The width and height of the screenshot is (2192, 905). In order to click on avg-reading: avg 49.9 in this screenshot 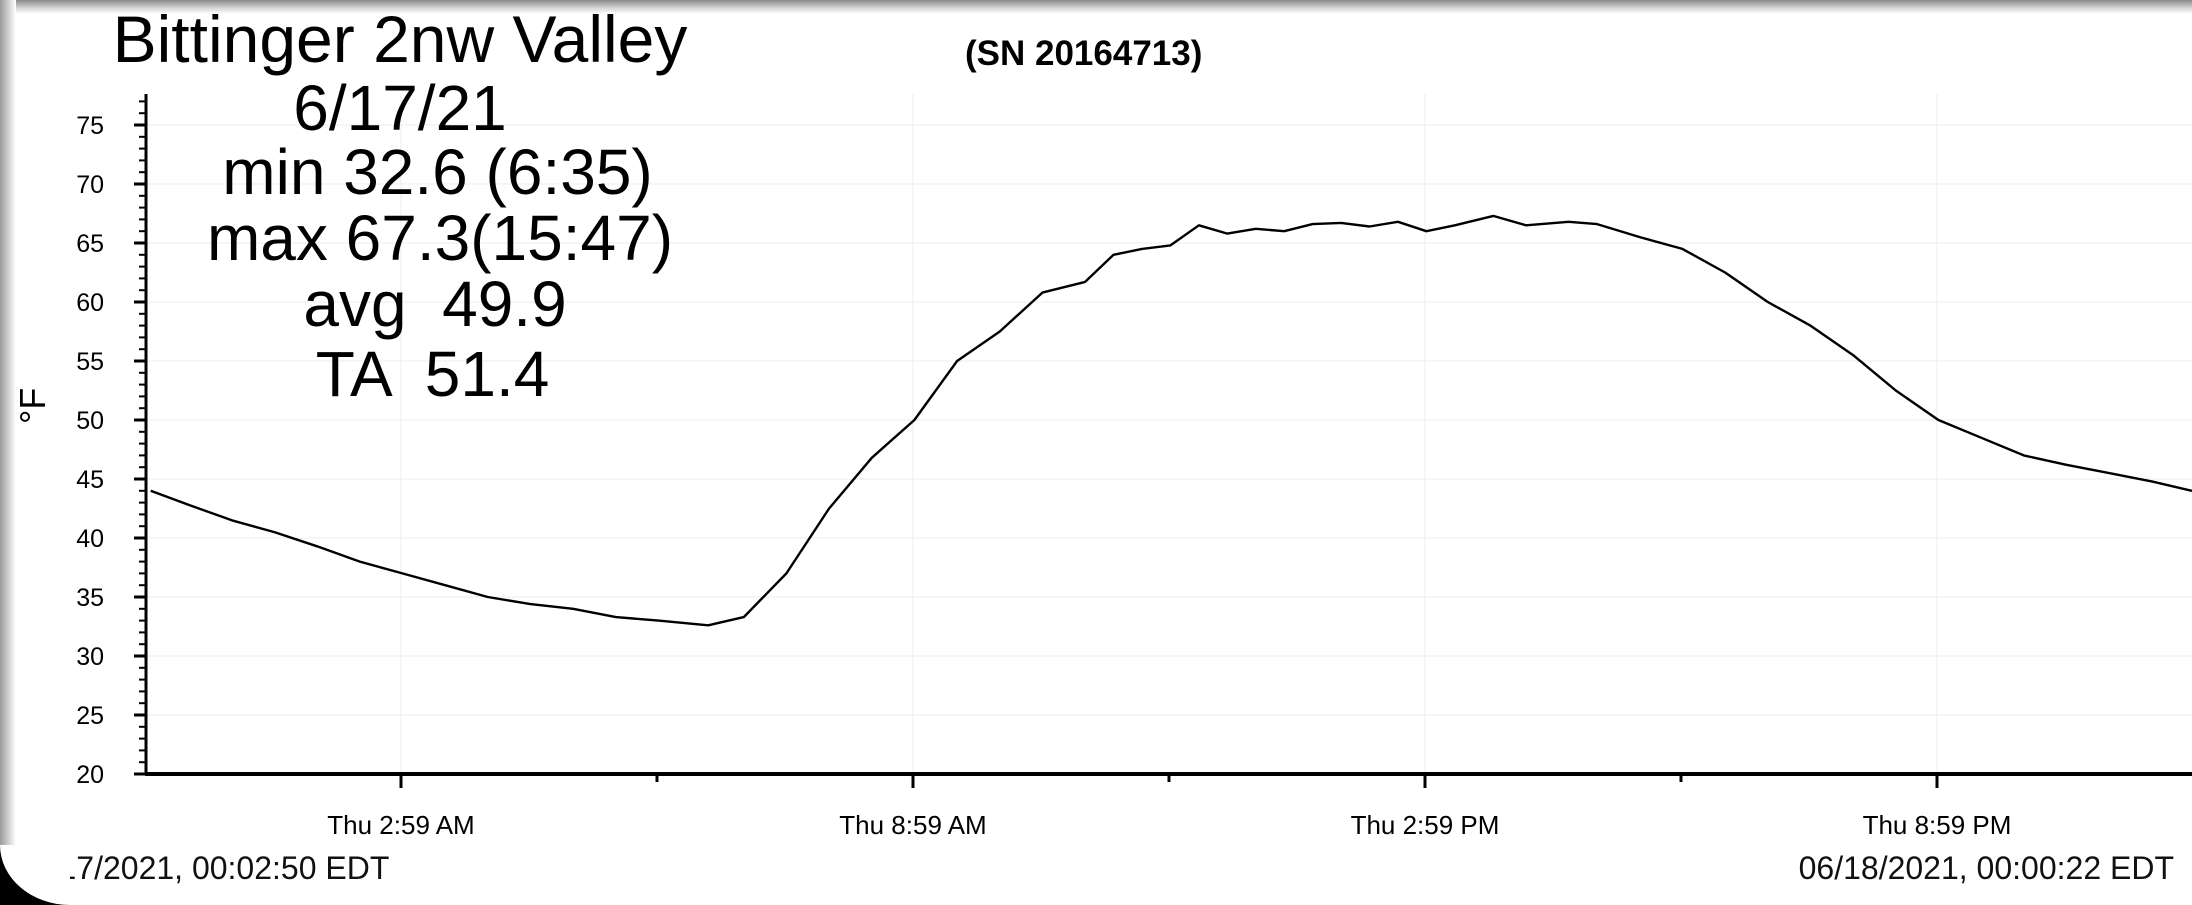, I will do `click(435, 304)`.